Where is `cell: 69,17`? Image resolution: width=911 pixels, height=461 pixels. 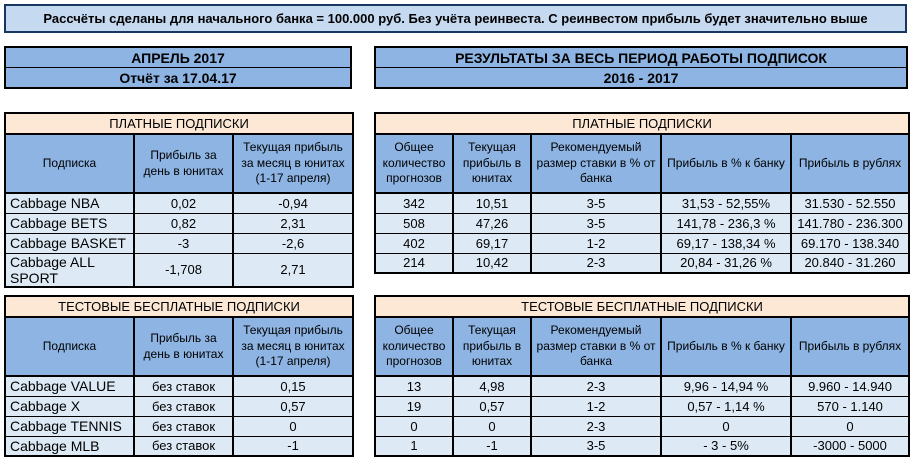
cell: 69,17 is located at coordinates (492, 243).